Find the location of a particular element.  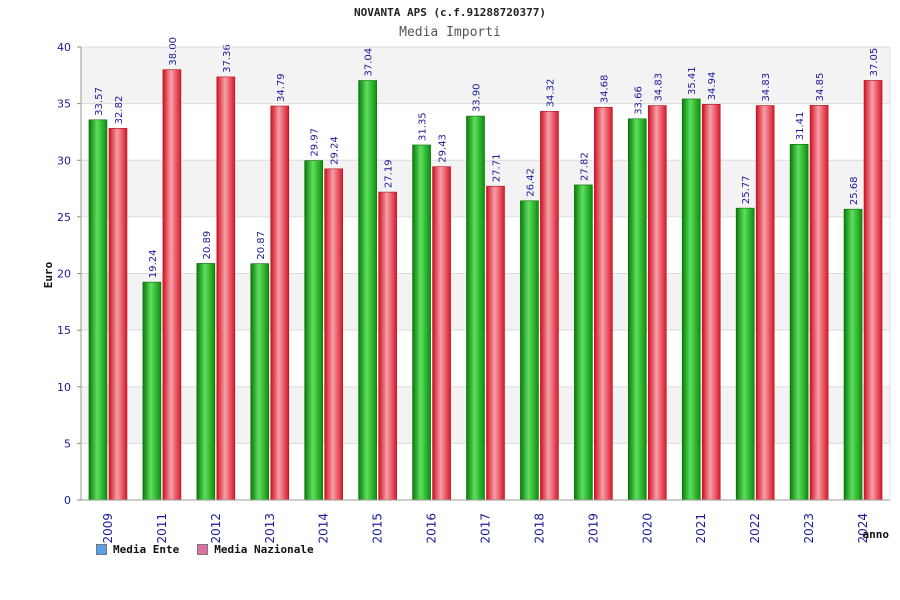

x-tick-label: 2014 is located at coordinates (324, 528).